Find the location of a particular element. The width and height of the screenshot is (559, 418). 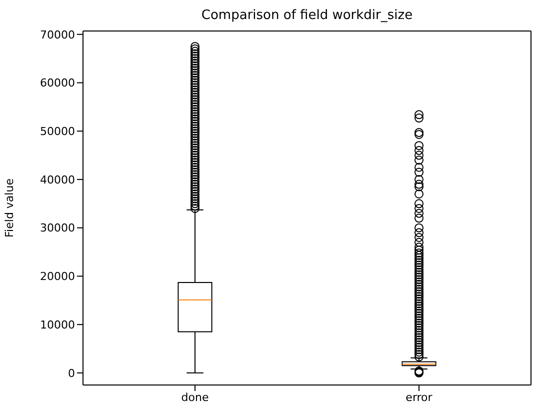

x-tick-label: error is located at coordinates (419, 397).